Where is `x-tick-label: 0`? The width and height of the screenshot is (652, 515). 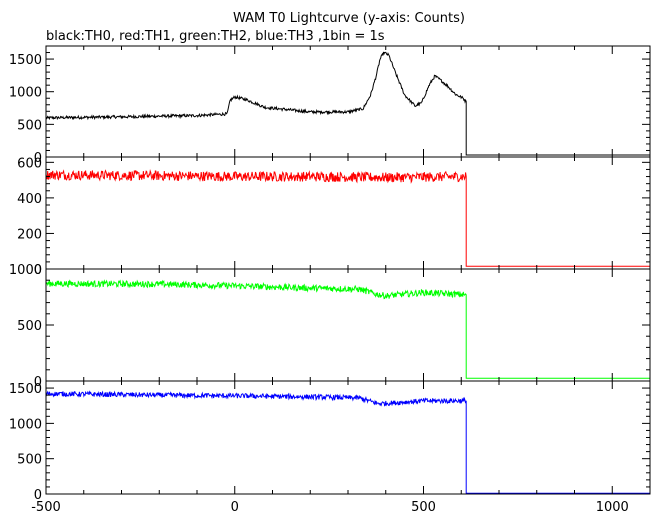 x-tick-label: 0 is located at coordinates (235, 507).